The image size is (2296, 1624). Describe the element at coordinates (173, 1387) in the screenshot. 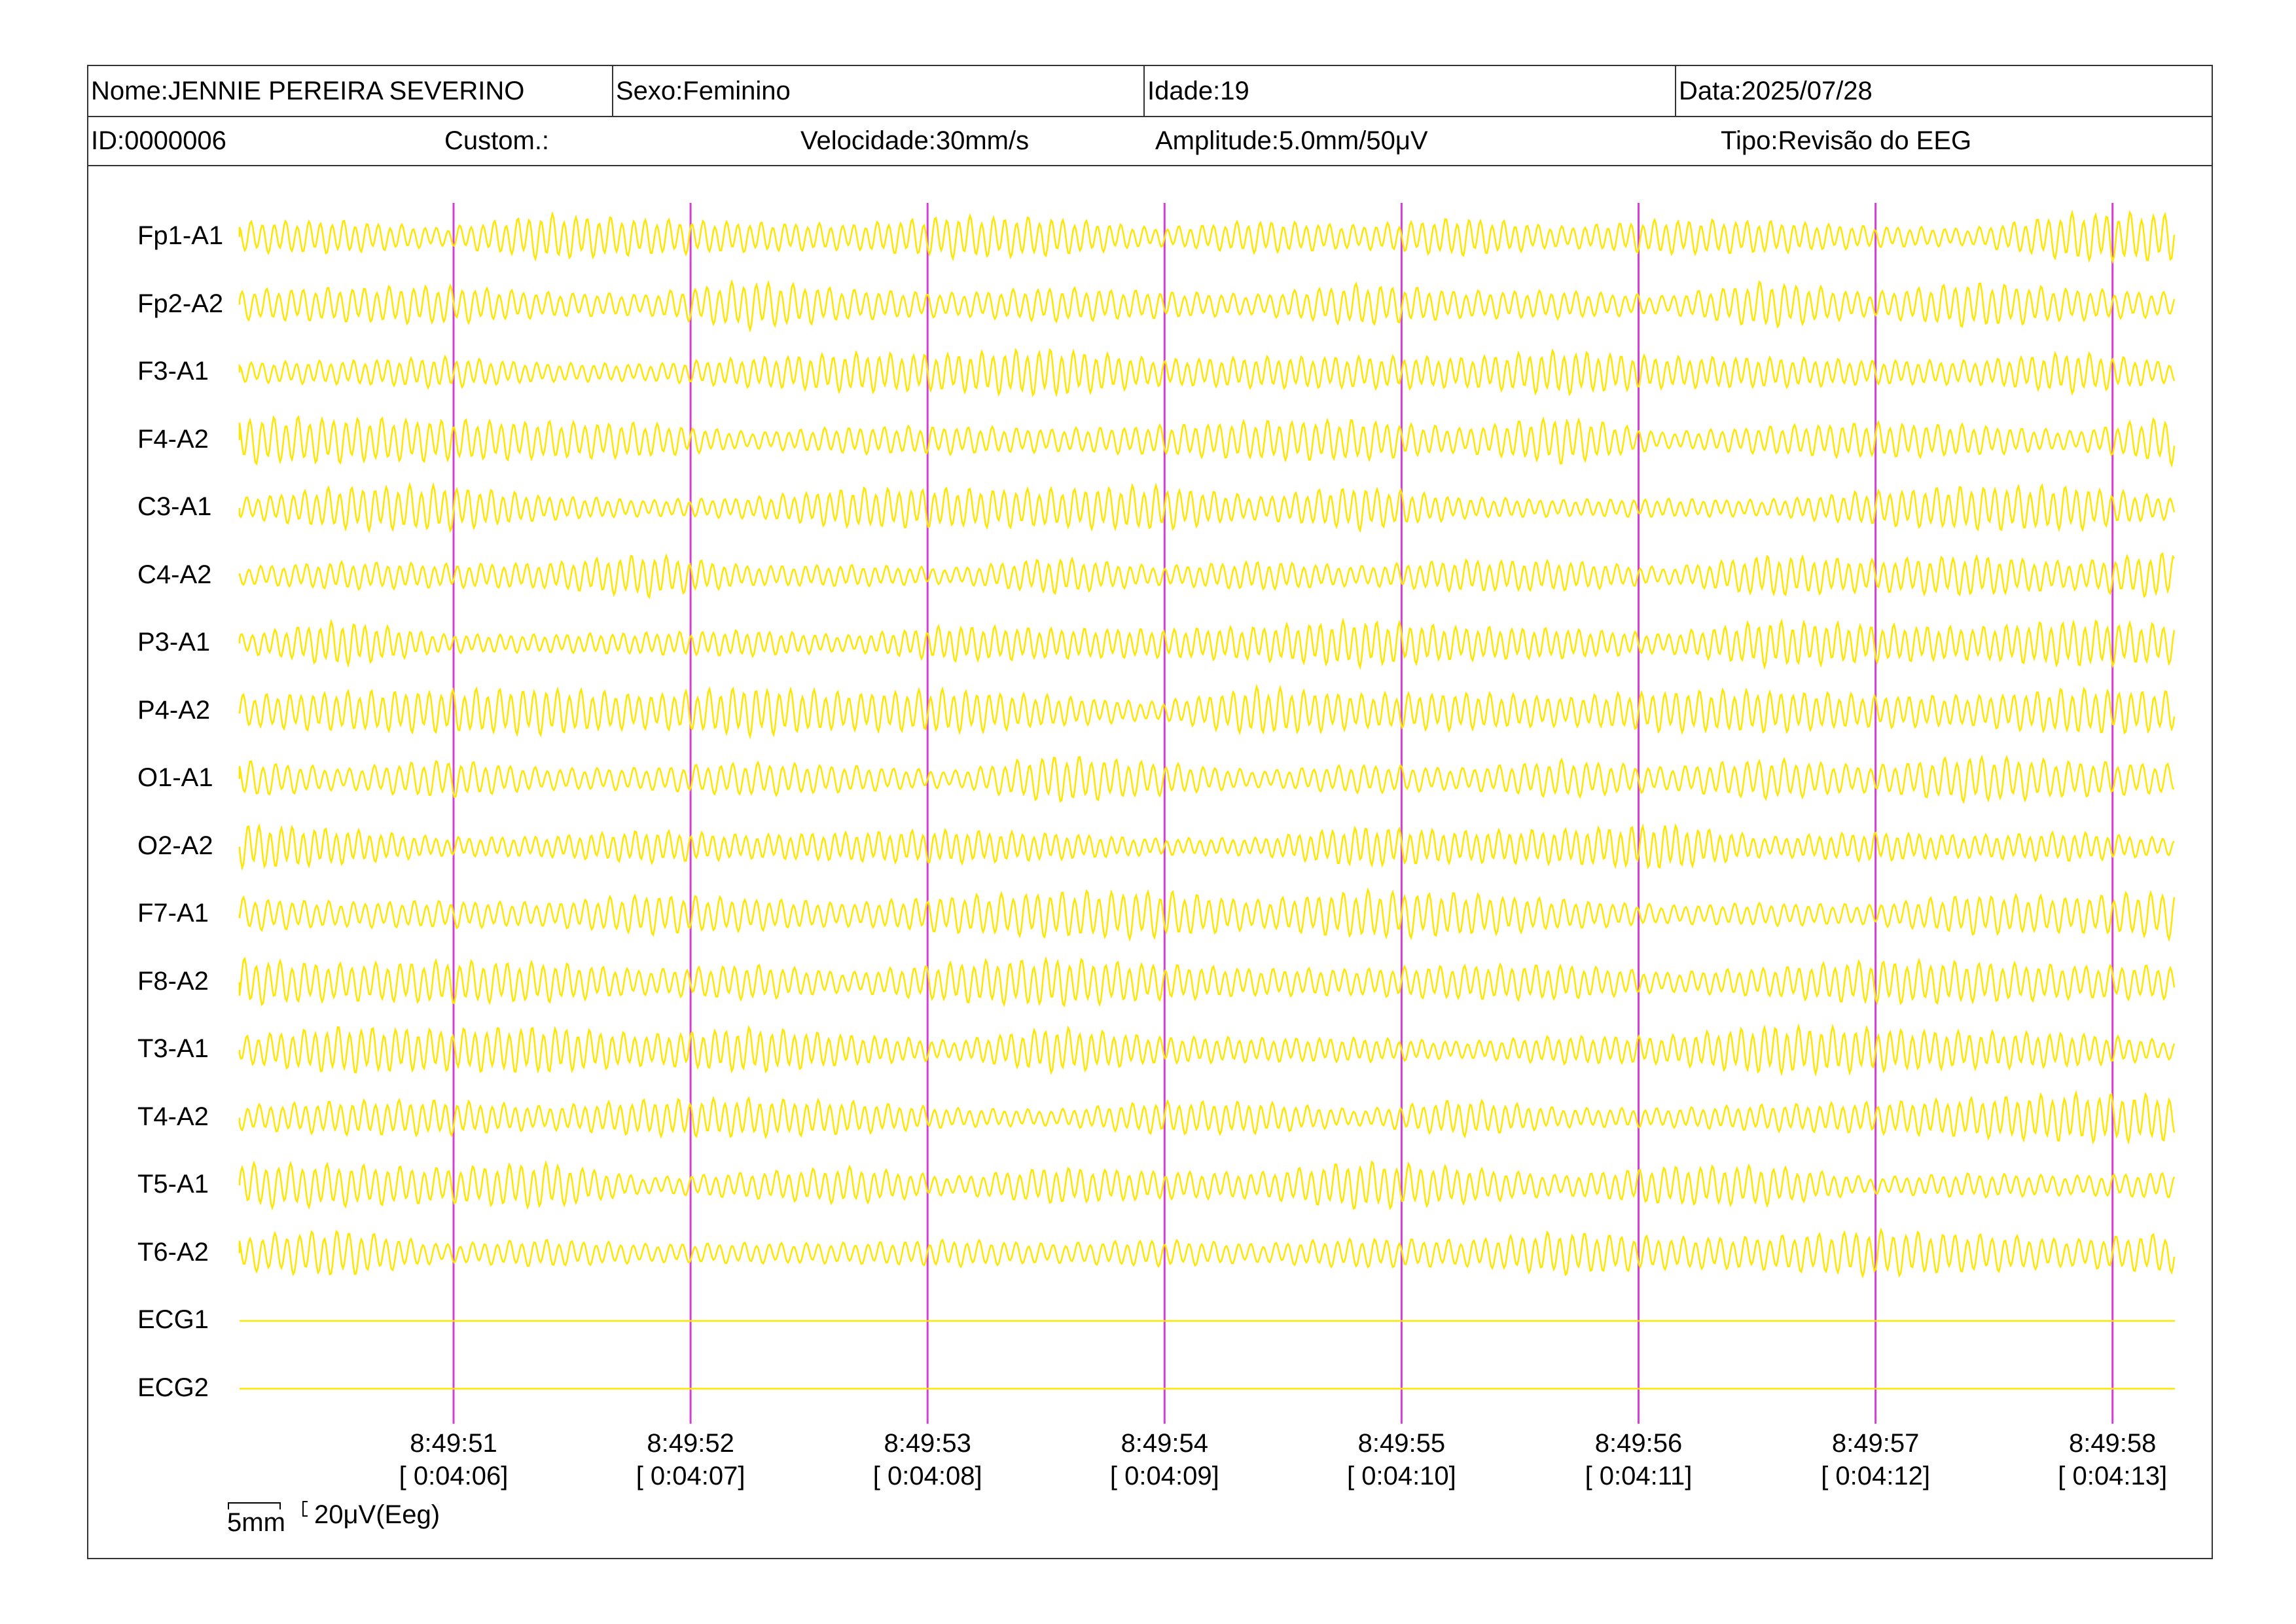

I see `channel-label: ECG2` at that location.